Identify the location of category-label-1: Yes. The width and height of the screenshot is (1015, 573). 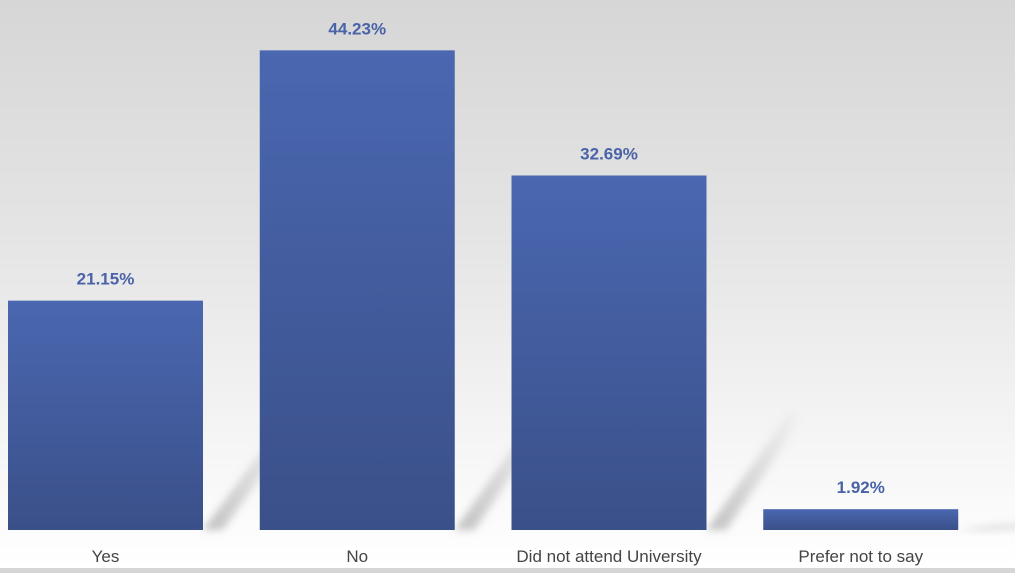
(106, 556).